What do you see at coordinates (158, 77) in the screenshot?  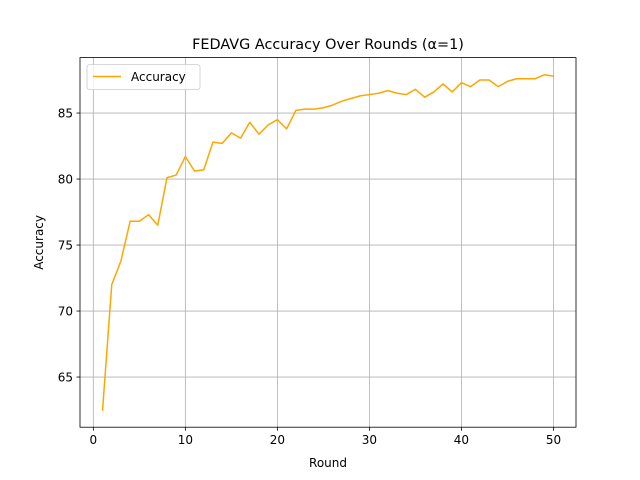 I see `legend-label-accuracy: Accuracy` at bounding box center [158, 77].